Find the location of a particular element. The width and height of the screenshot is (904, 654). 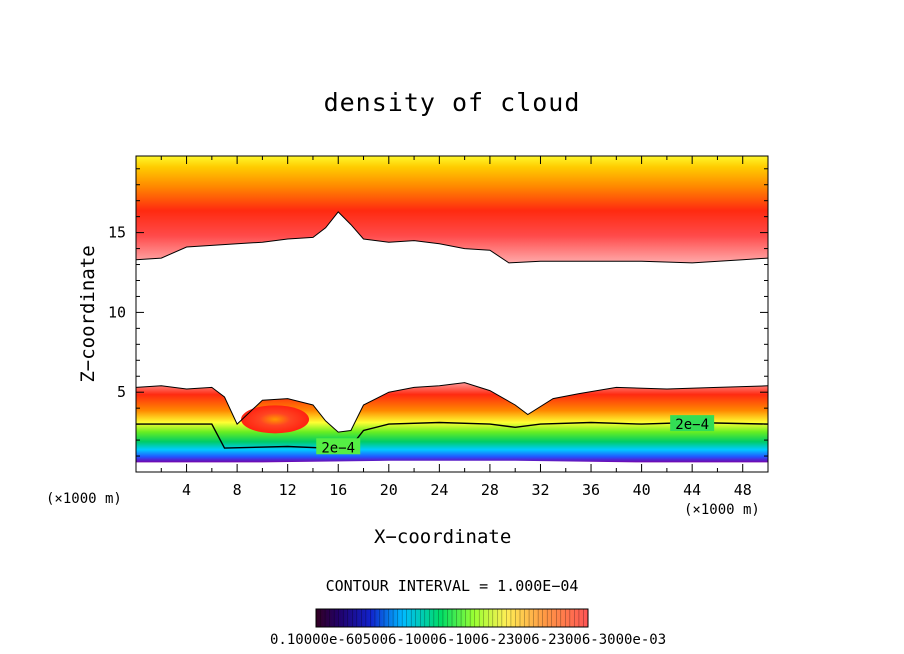

x-tick-label: 12 is located at coordinates (288, 490).